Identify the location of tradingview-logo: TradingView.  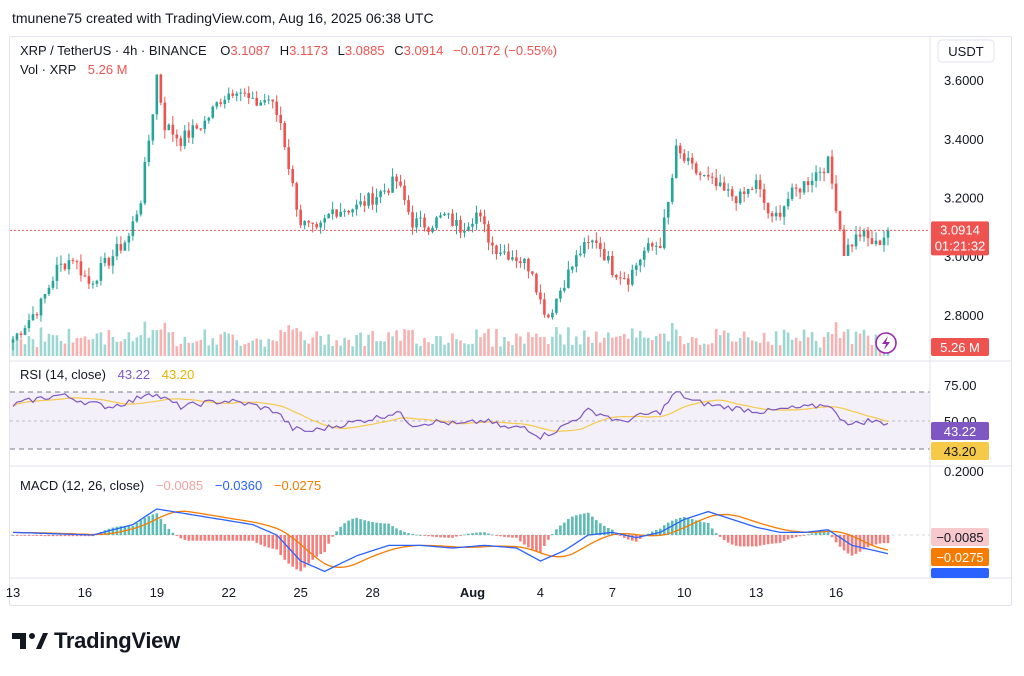
(96, 641).